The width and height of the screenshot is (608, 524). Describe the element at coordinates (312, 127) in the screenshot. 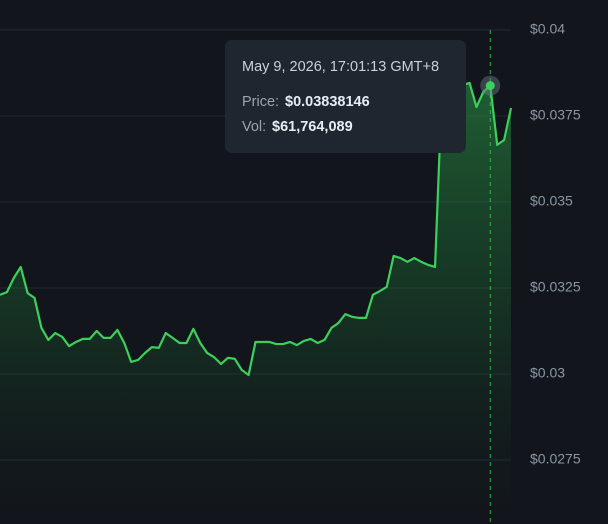

I see `tooltip-vol: $61,764,089` at that location.